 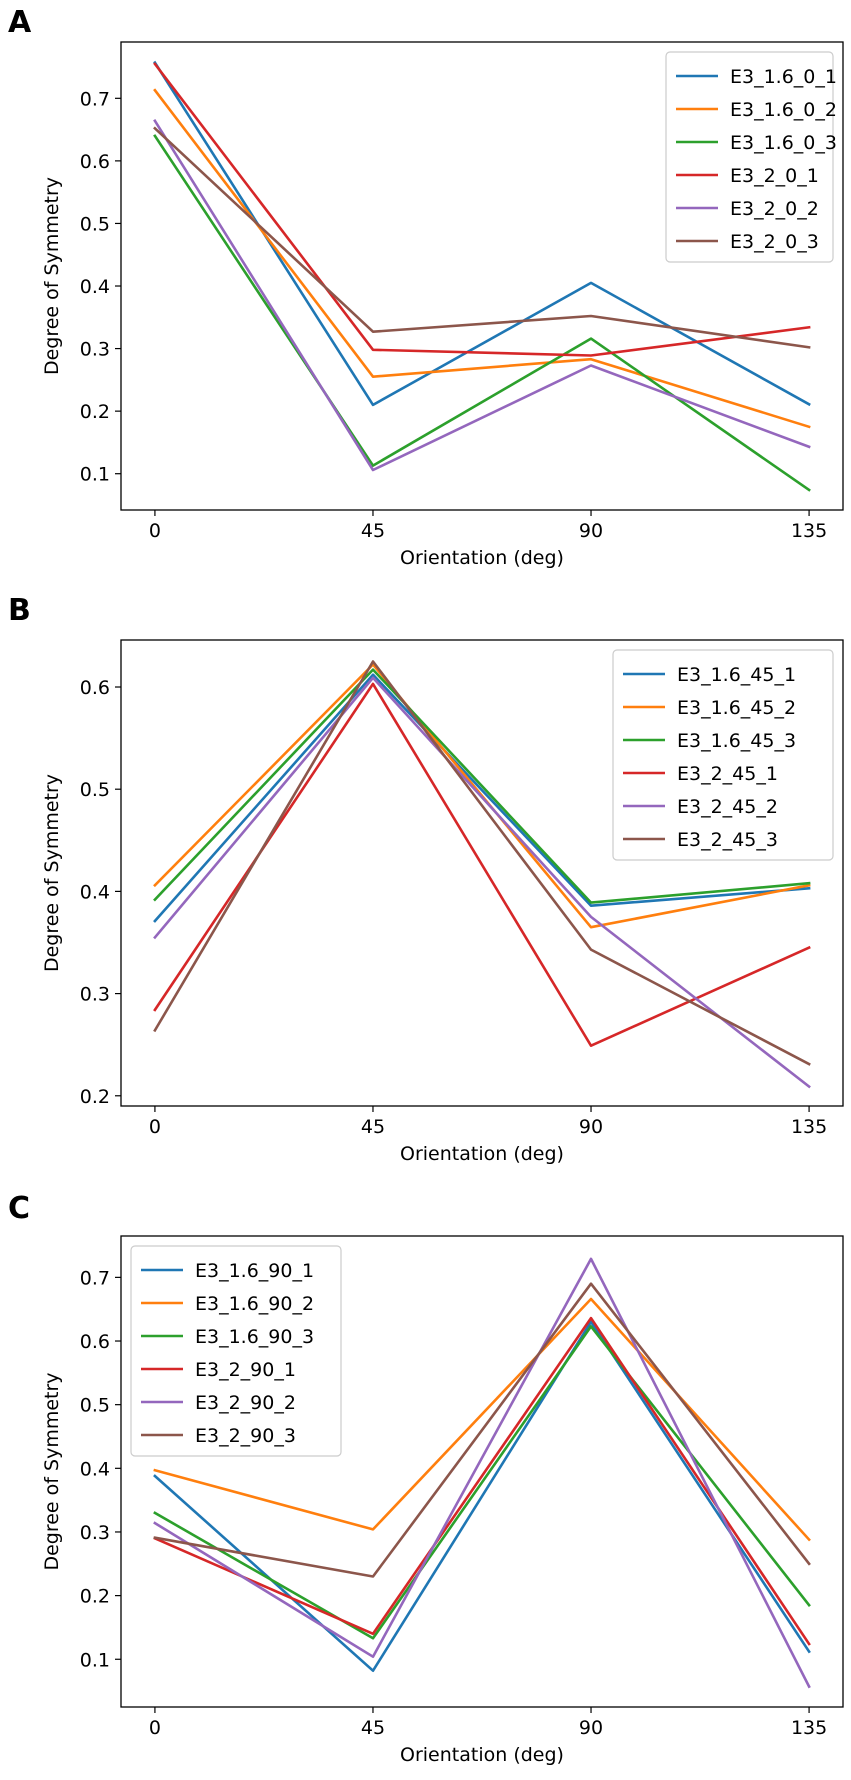 What do you see at coordinates (783, 143) in the screenshot?
I see `legend-entry: E3_1.6_0_3` at bounding box center [783, 143].